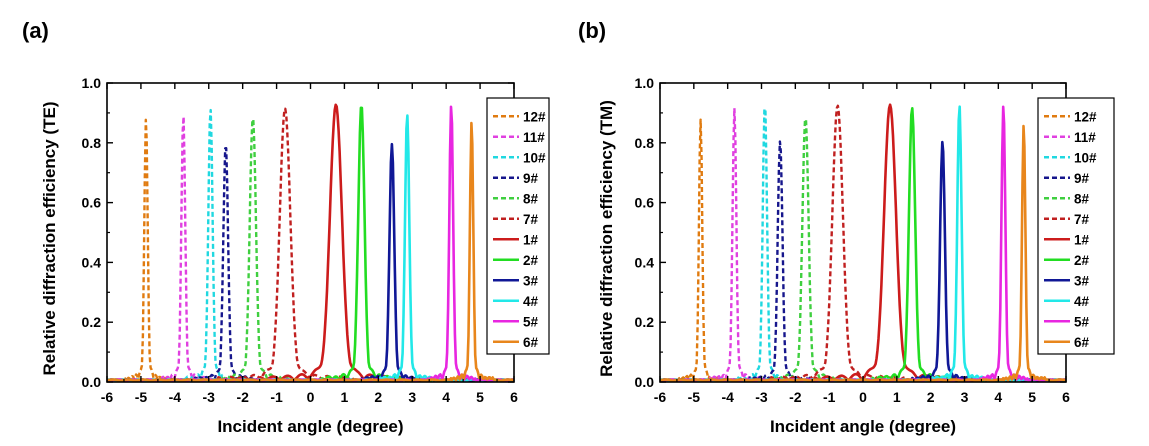 Image resolution: width=1149 pixels, height=446 pixels. What do you see at coordinates (606, 238) in the screenshot?
I see `y-axis-title: Relative diffraction efficiency (TM)` at bounding box center [606, 238].